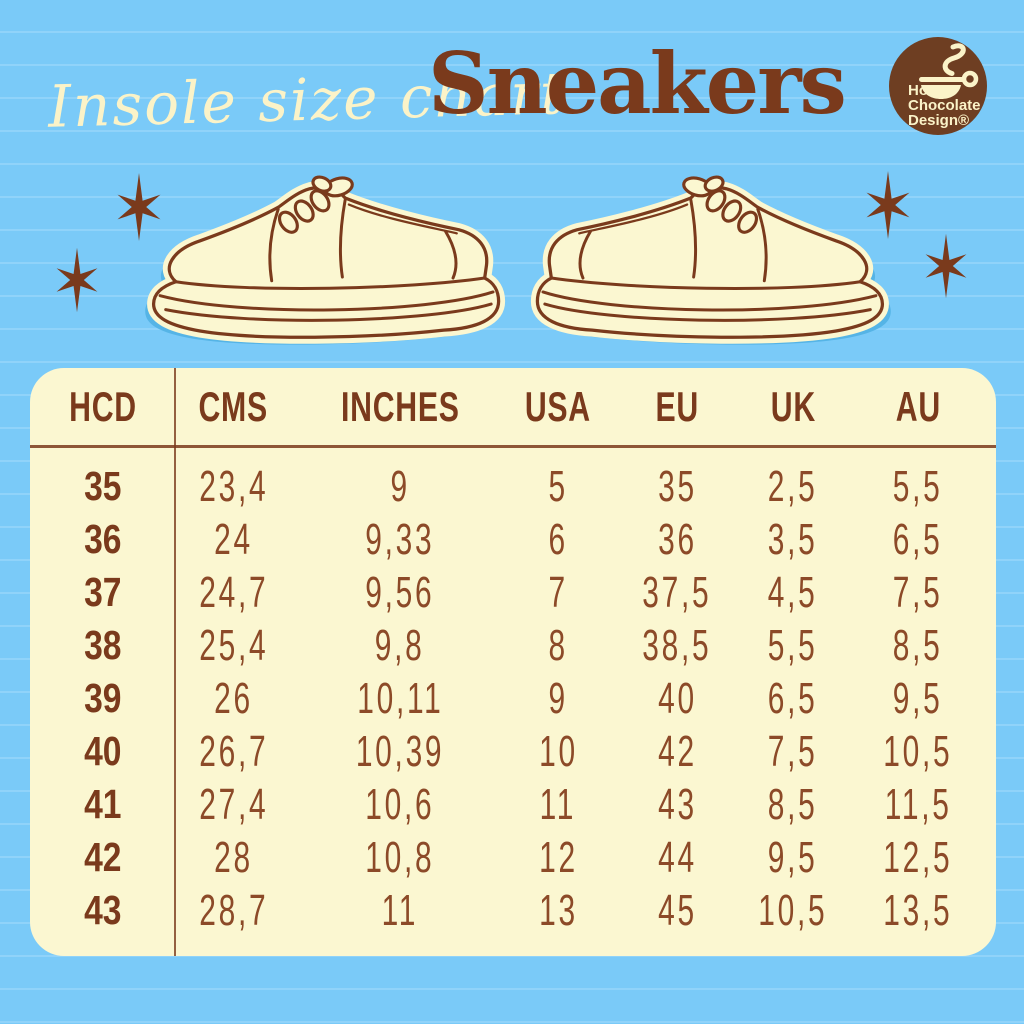  Describe the element at coordinates (713, 259) in the screenshot. I see `right-sneaker-illustration` at that location.